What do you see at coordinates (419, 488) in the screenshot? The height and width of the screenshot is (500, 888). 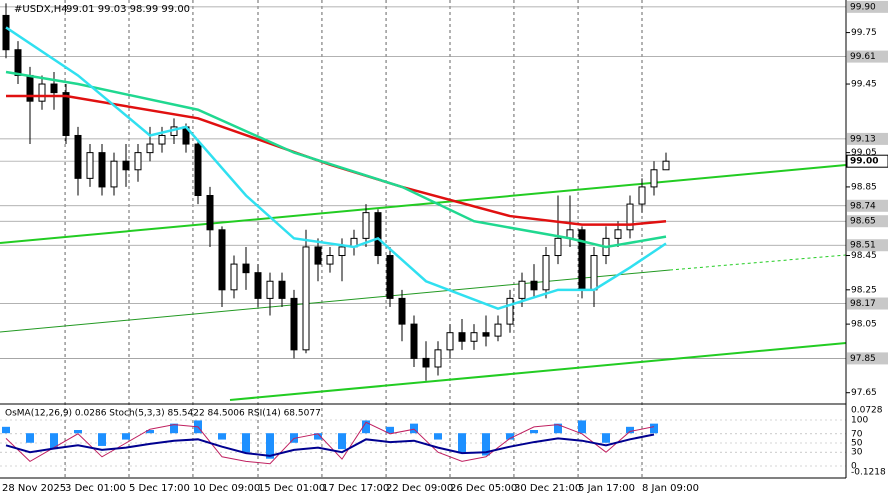 I see `x-tick-label: 22 Dec 09:00` at bounding box center [419, 488].